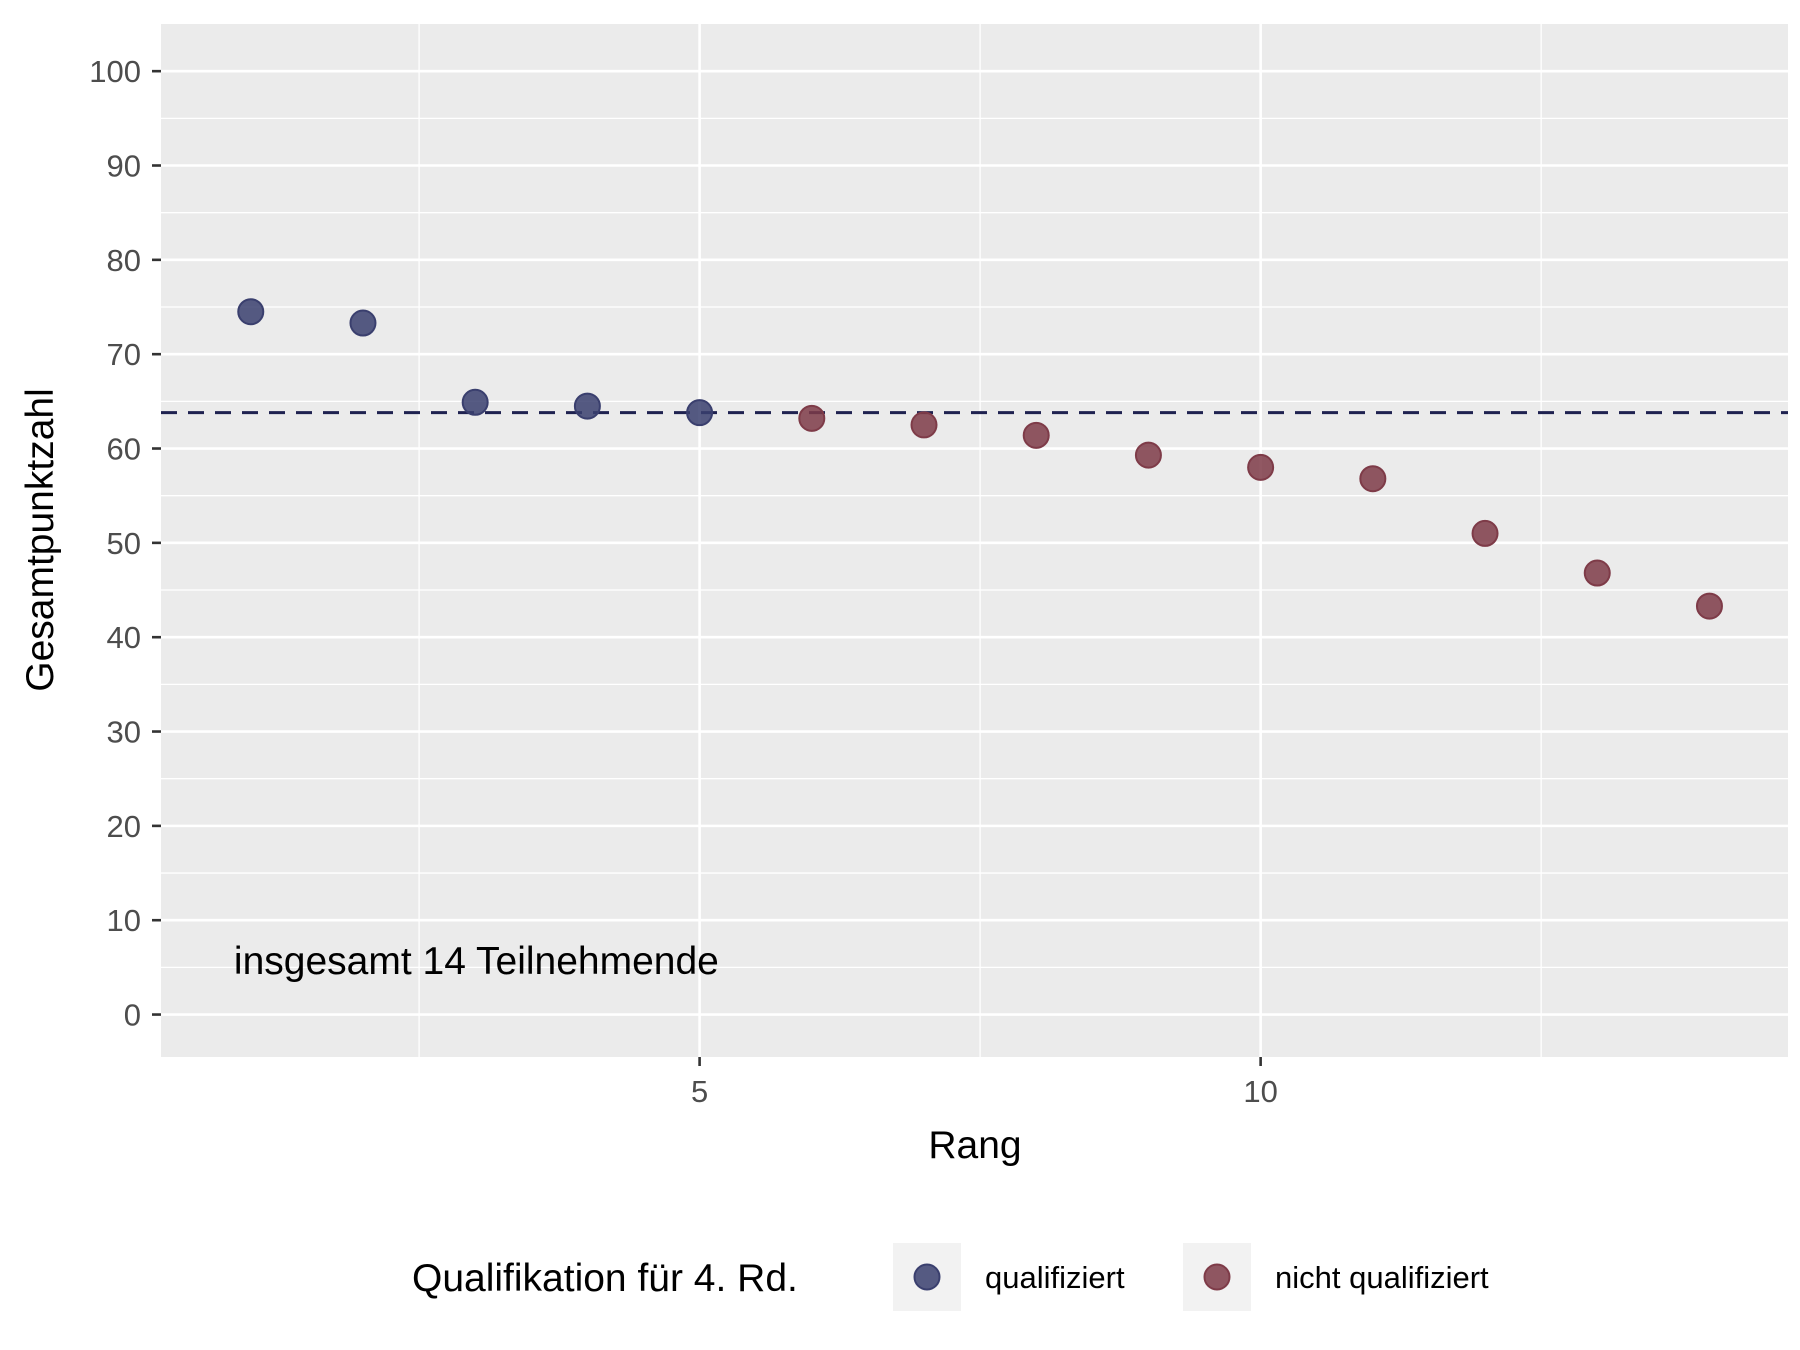 The width and height of the screenshot is (1800, 1350). I want to click on participant-count-annotation: insgesamt 14 Teilnehmende, so click(476, 961).